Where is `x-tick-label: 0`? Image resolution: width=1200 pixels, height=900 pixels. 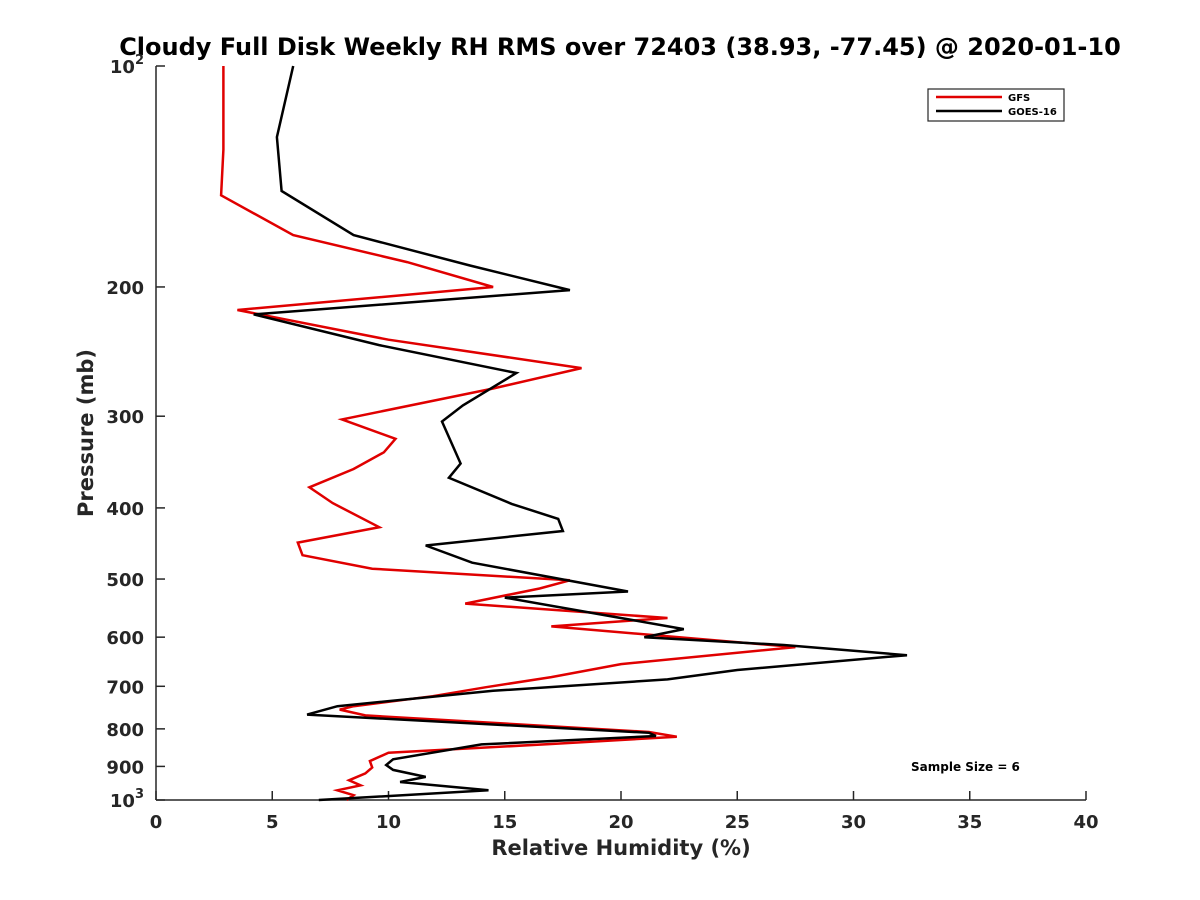 x-tick-label: 0 is located at coordinates (156, 822).